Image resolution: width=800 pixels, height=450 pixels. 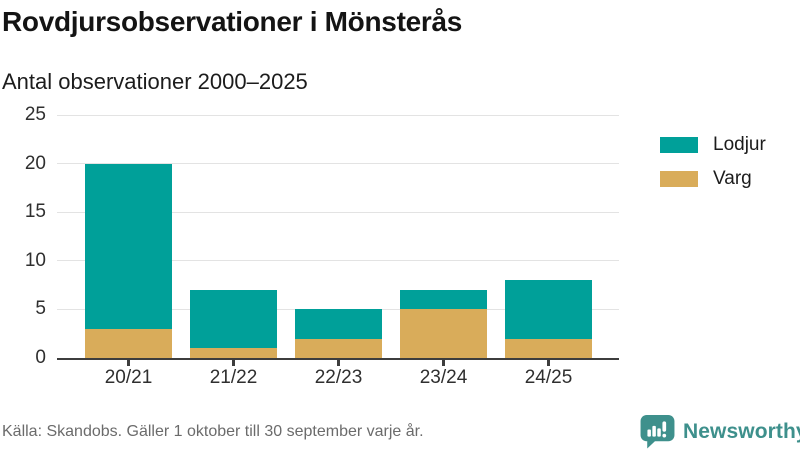 I want to click on legend: Lodjur Varg, so click(x=713, y=168).